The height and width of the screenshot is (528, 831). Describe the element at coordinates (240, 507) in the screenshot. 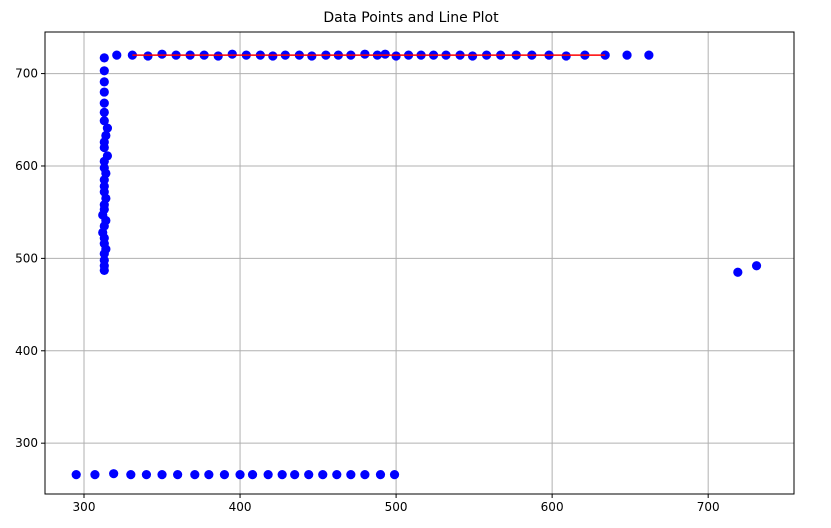

I see `x-tick-label: 400` at that location.